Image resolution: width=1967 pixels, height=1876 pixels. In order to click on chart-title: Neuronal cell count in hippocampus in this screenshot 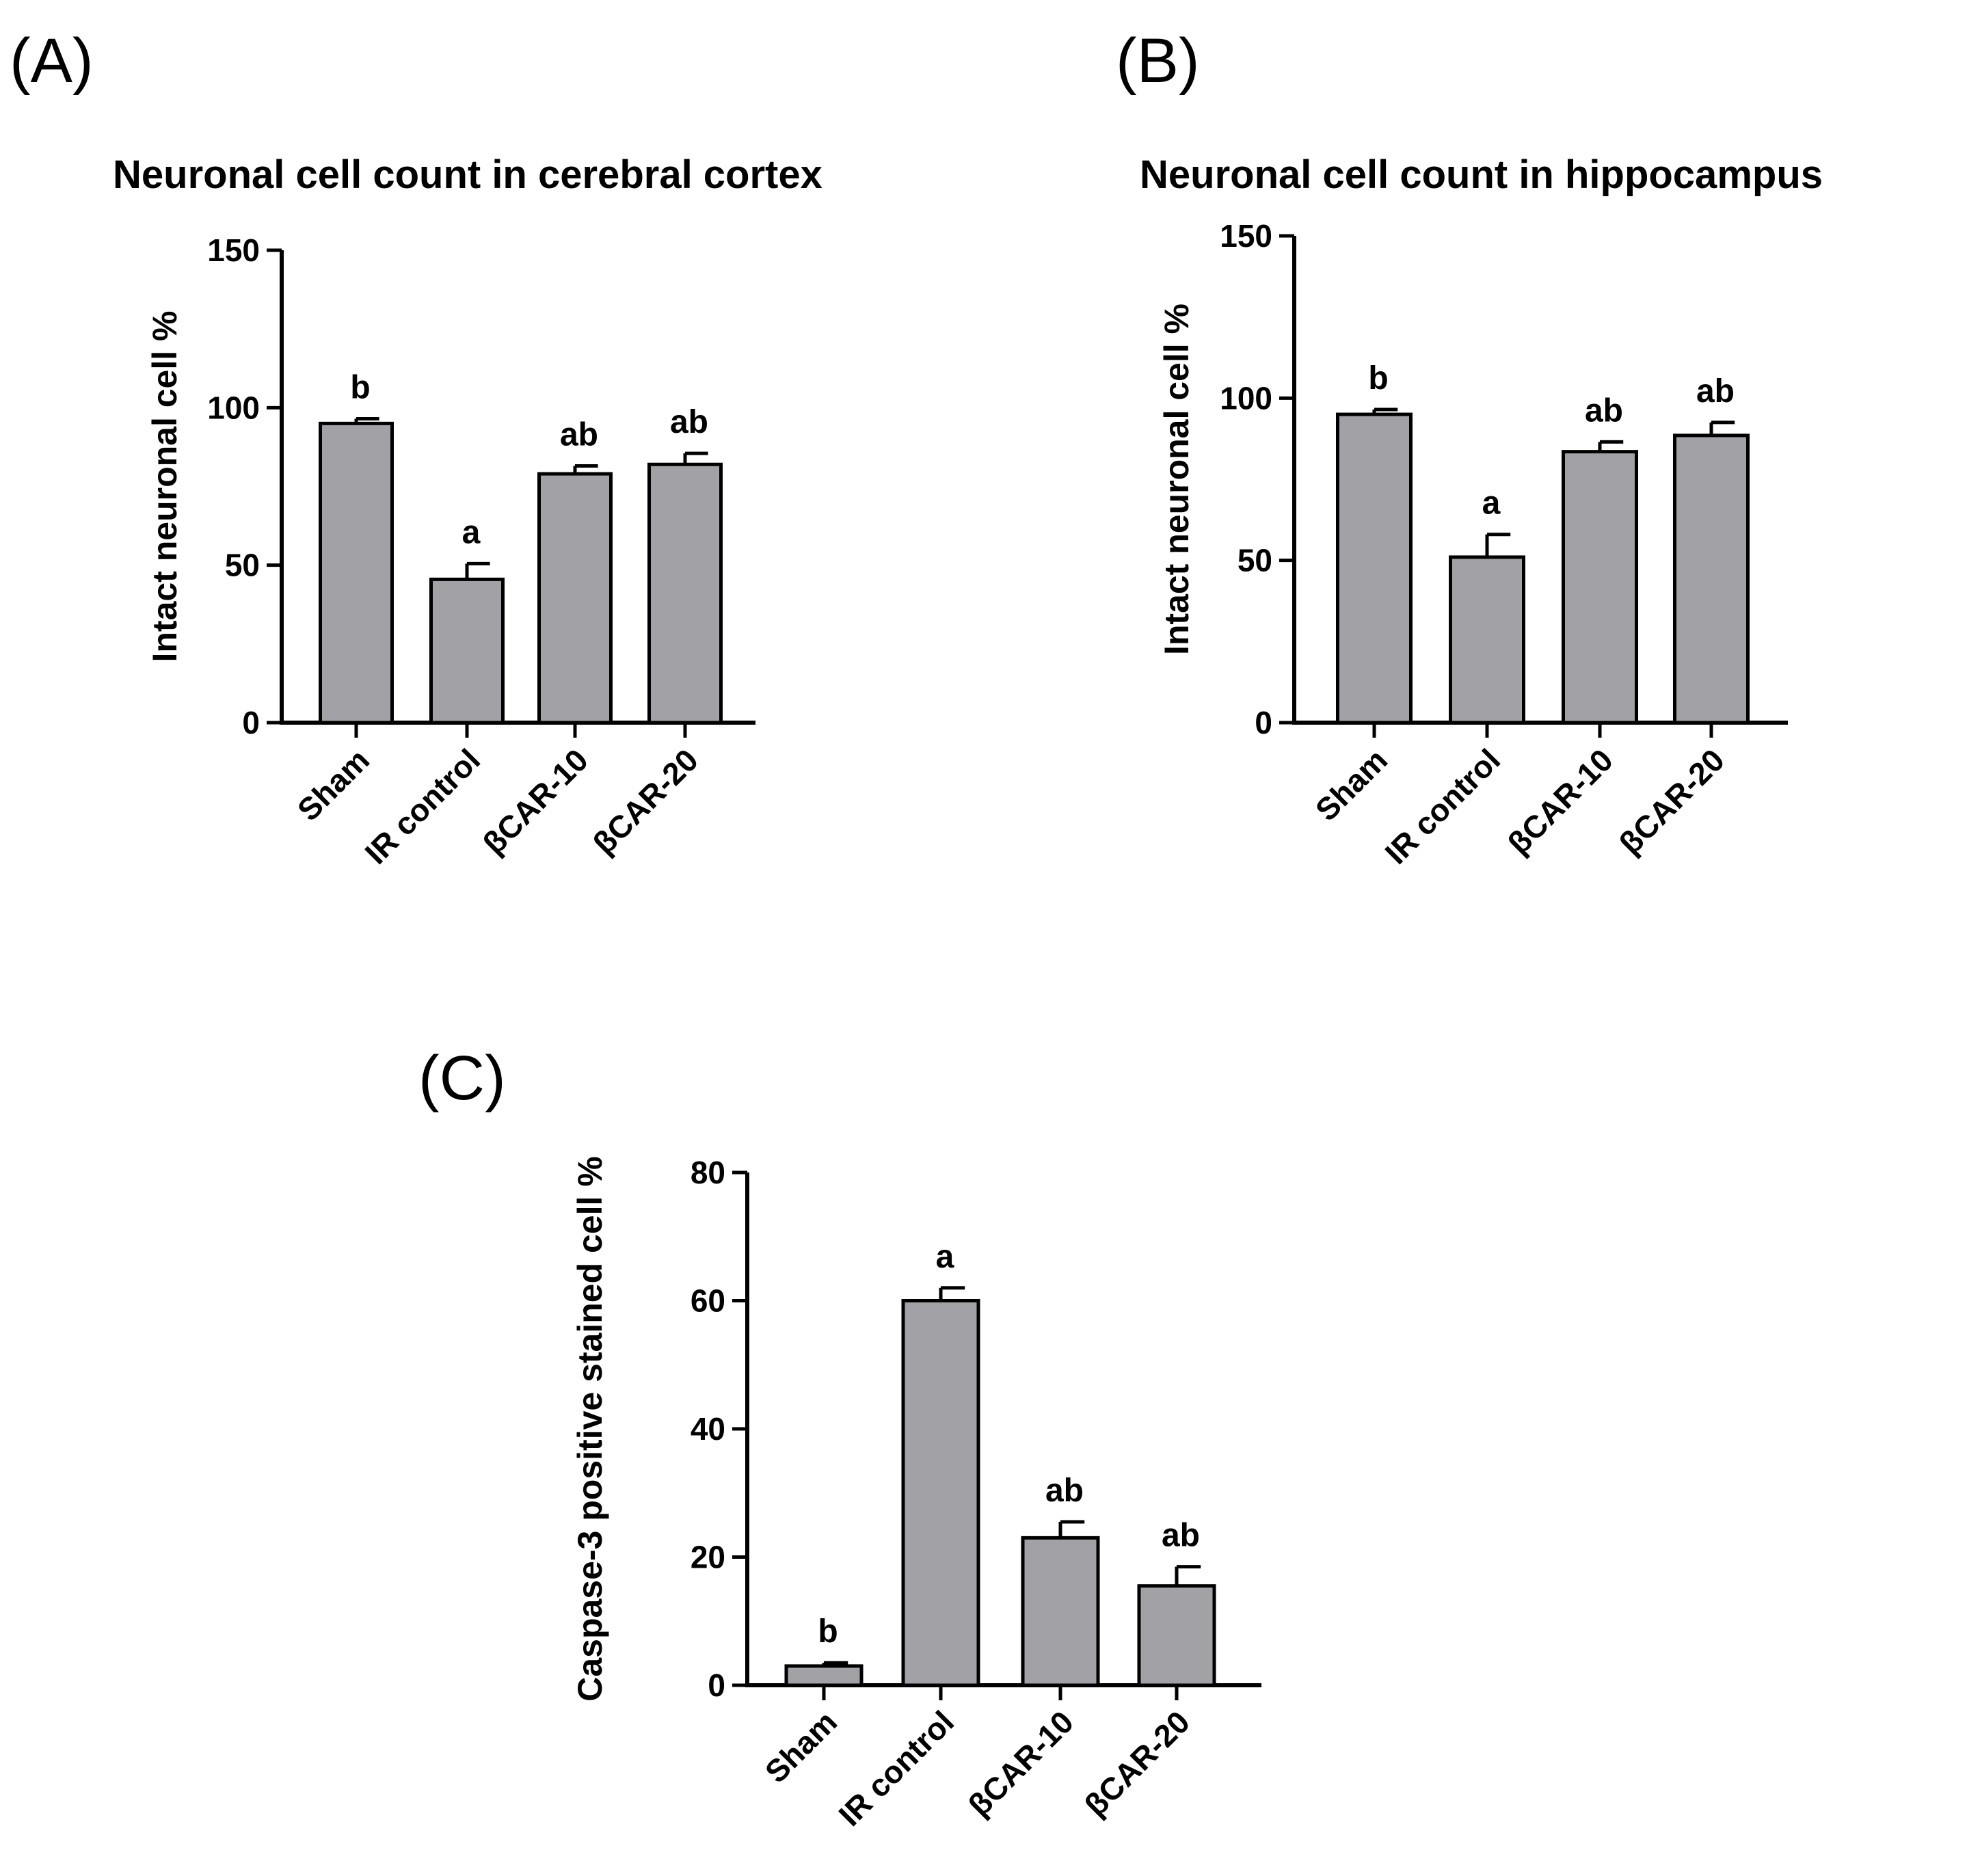, I will do `click(1482, 174)`.